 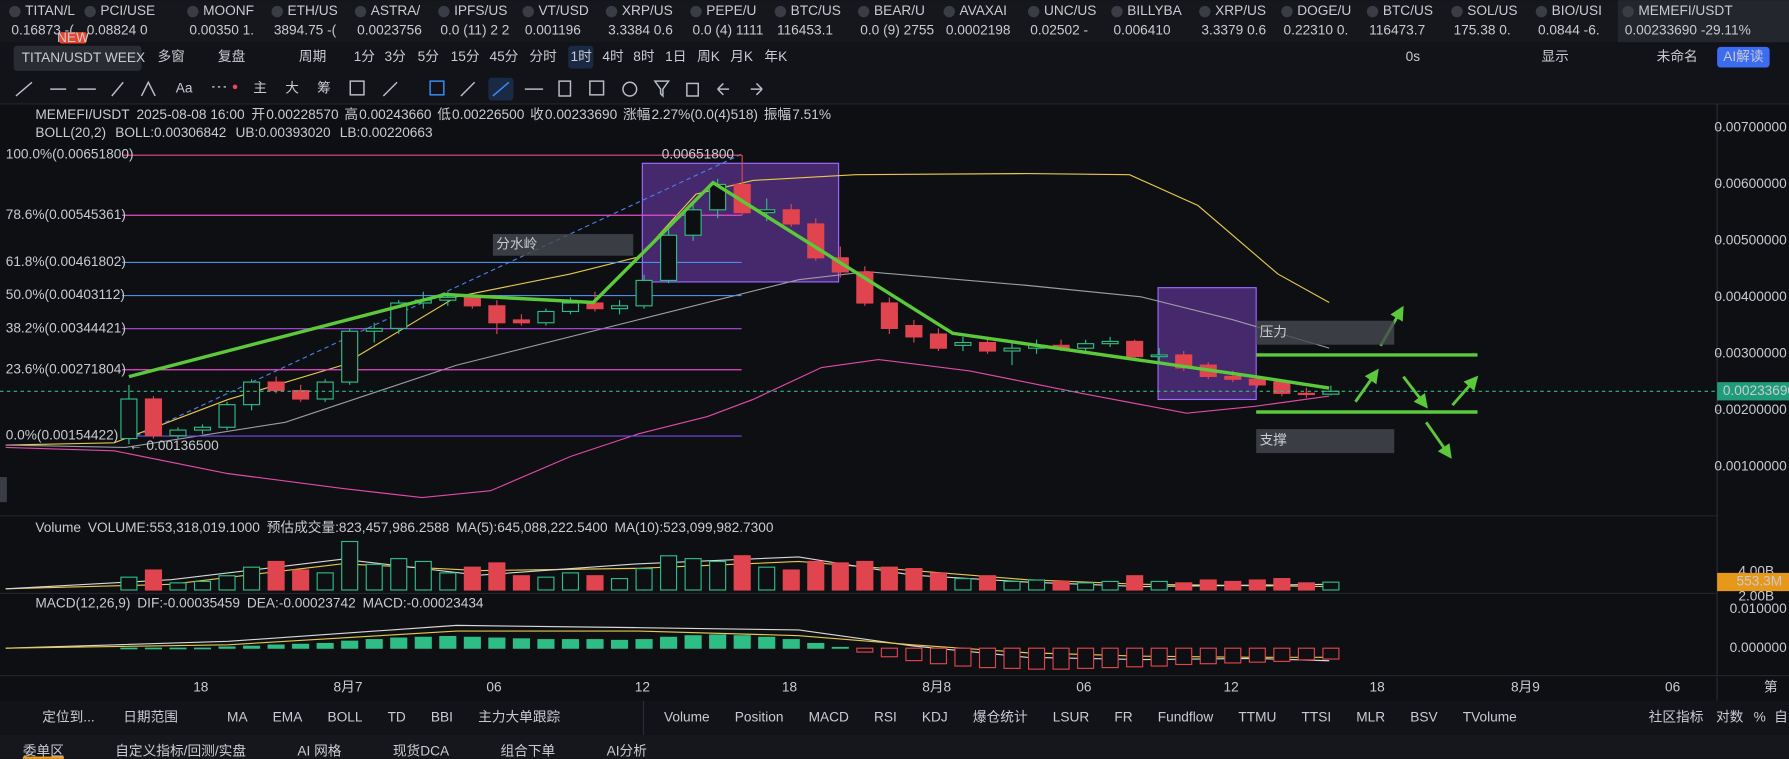 I want to click on percent-toggle: %, so click(x=1760, y=716).